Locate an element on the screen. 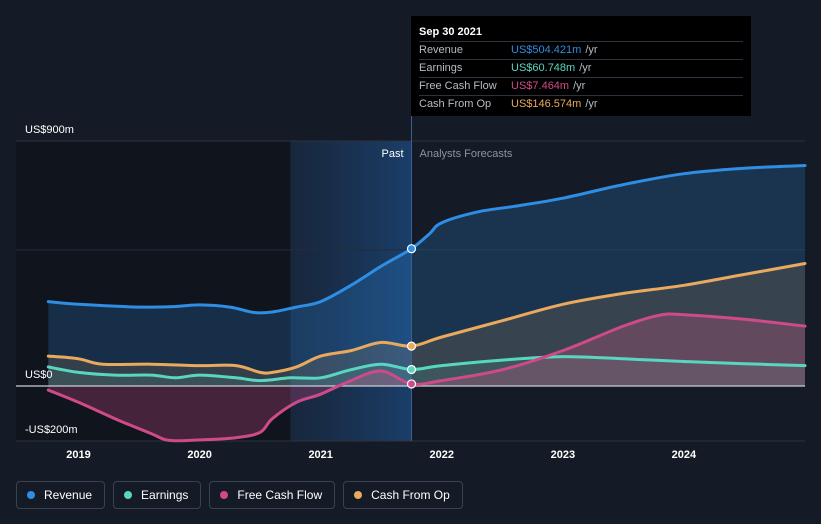 The image size is (821, 524). tooltip-label: Cash From Op is located at coordinates (455, 104).